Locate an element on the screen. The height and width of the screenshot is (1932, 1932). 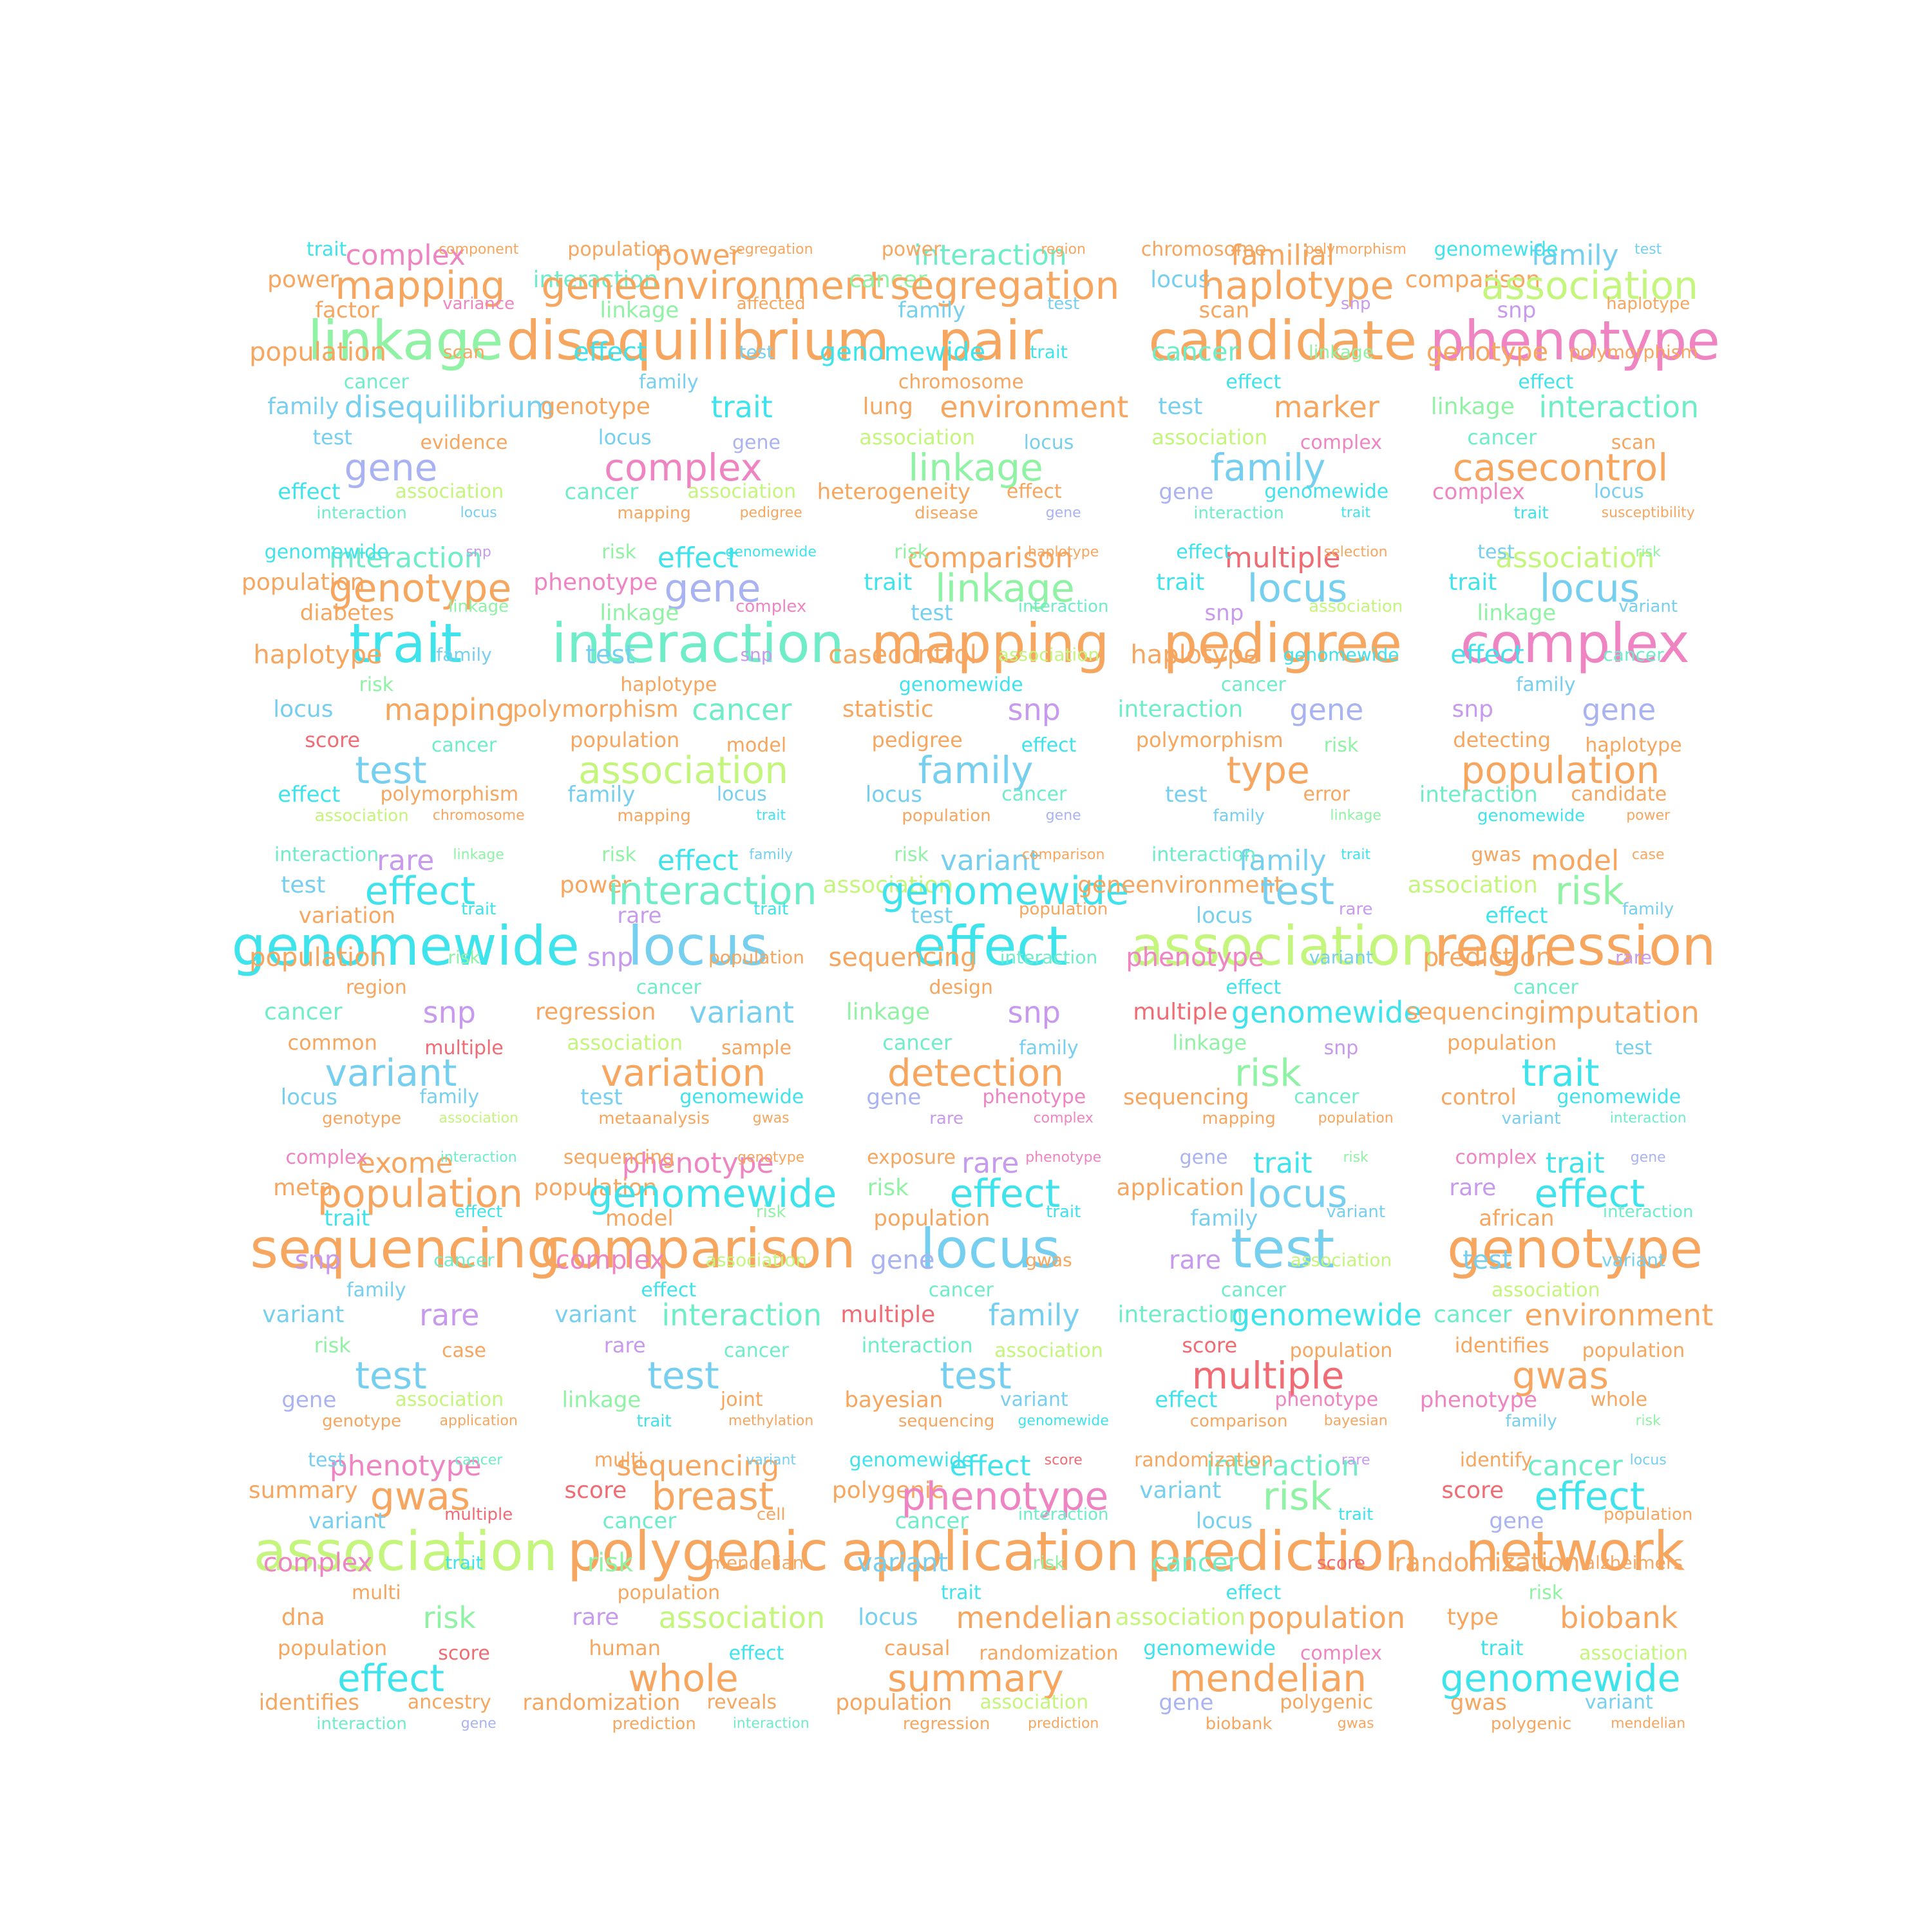
word-variance: variance is located at coordinates (479, 304).